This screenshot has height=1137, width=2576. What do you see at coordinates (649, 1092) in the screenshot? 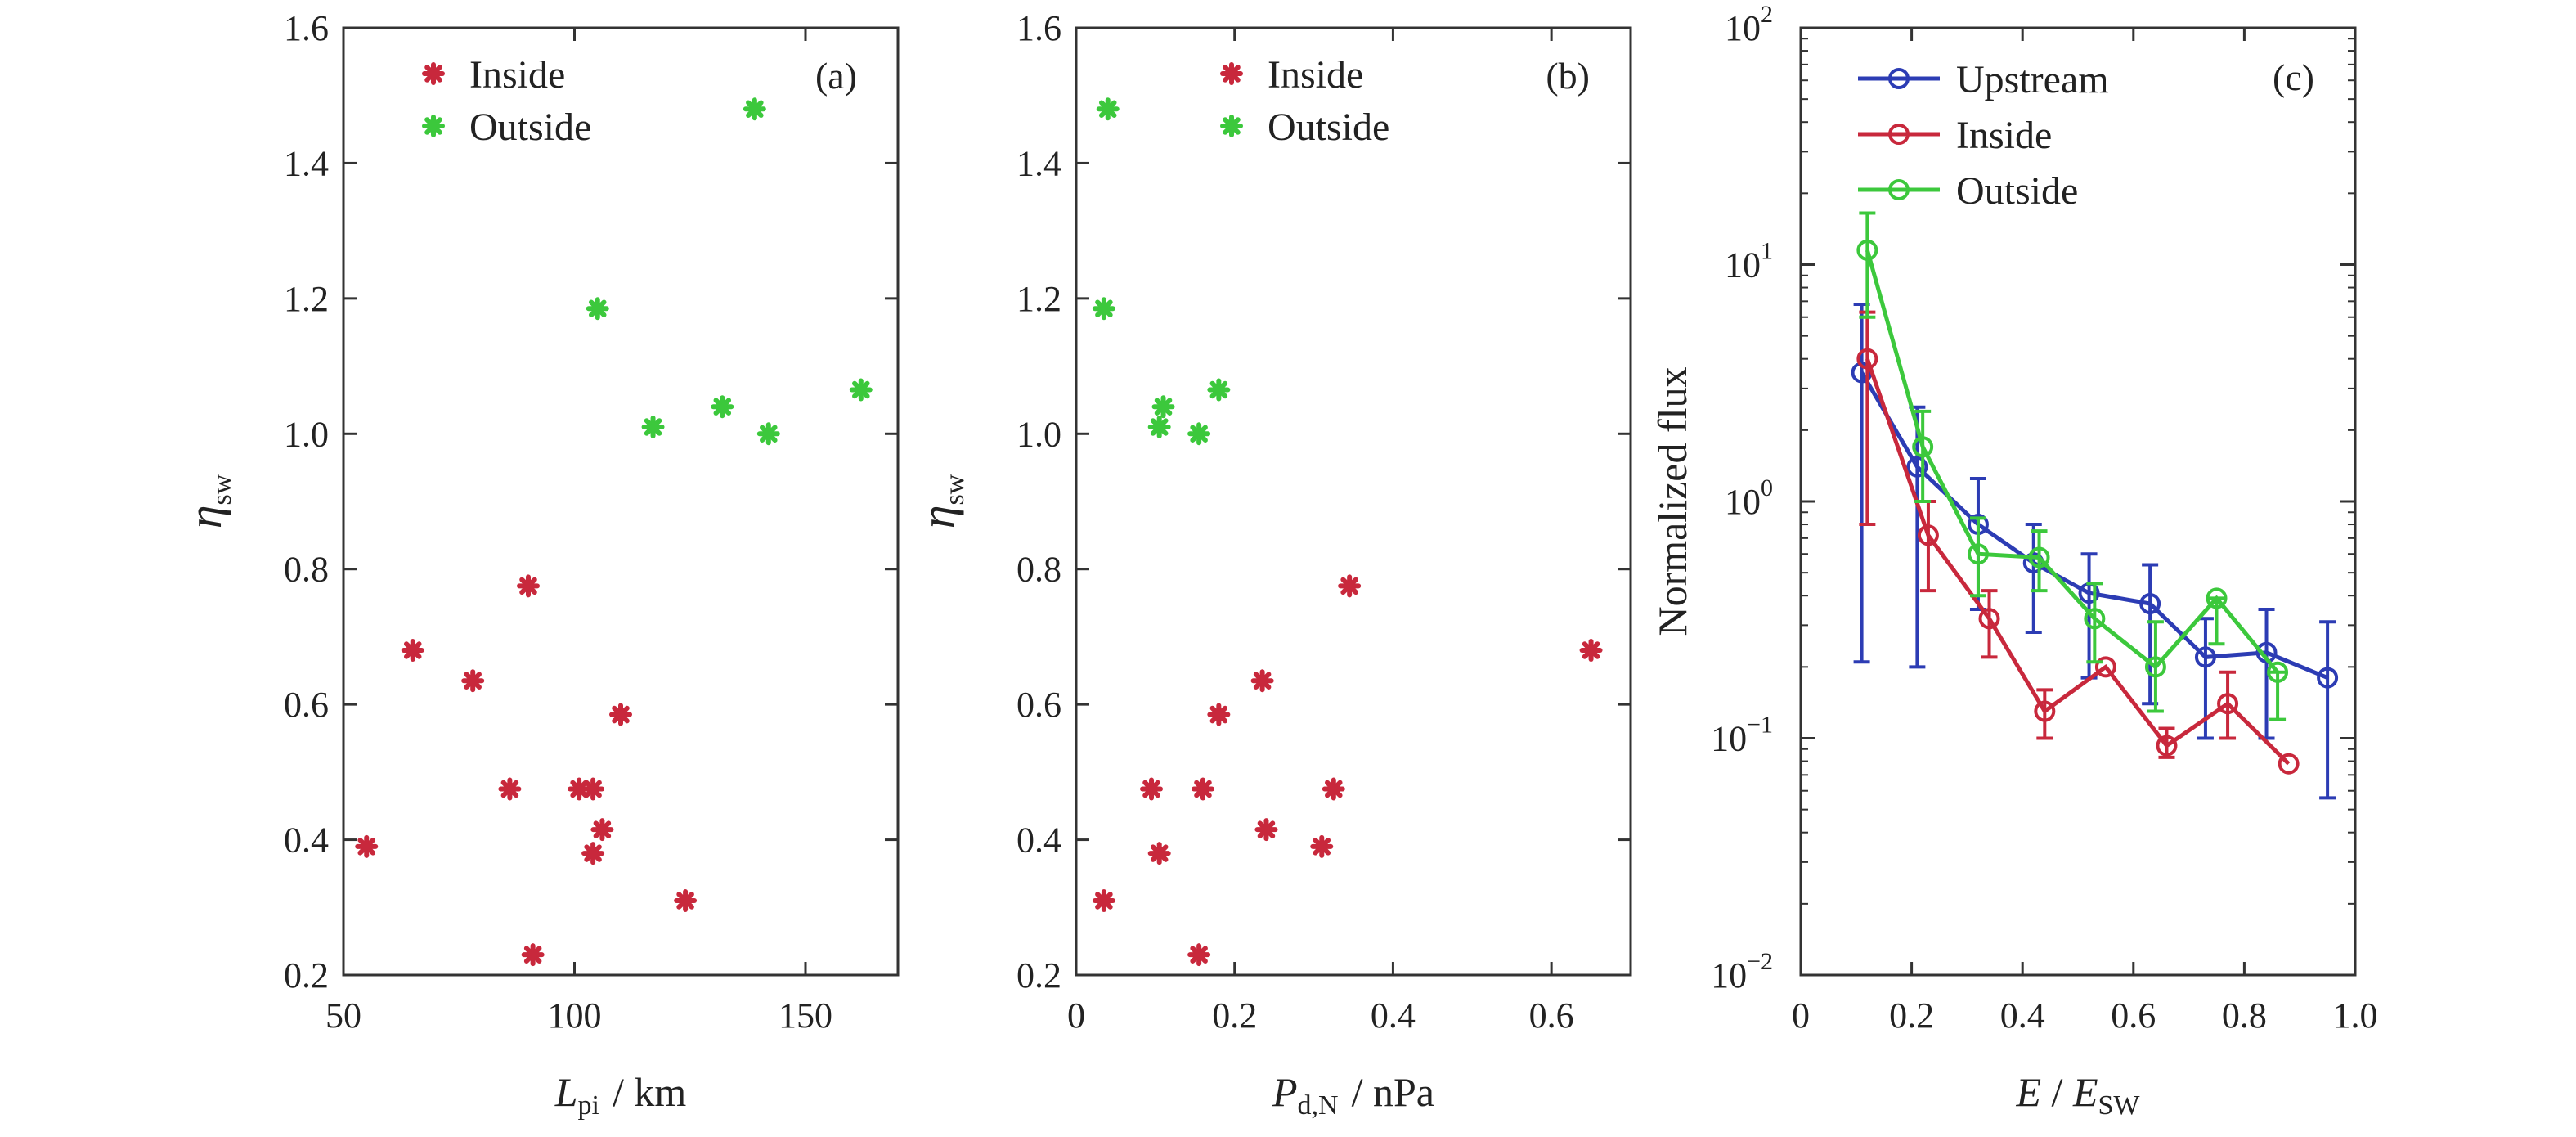
I see `x-axis-label-unit: / km` at bounding box center [649, 1092].